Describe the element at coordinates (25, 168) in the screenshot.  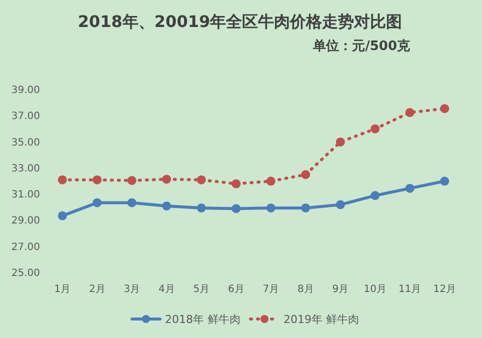
I see `y-tick-label: 33.00` at that location.